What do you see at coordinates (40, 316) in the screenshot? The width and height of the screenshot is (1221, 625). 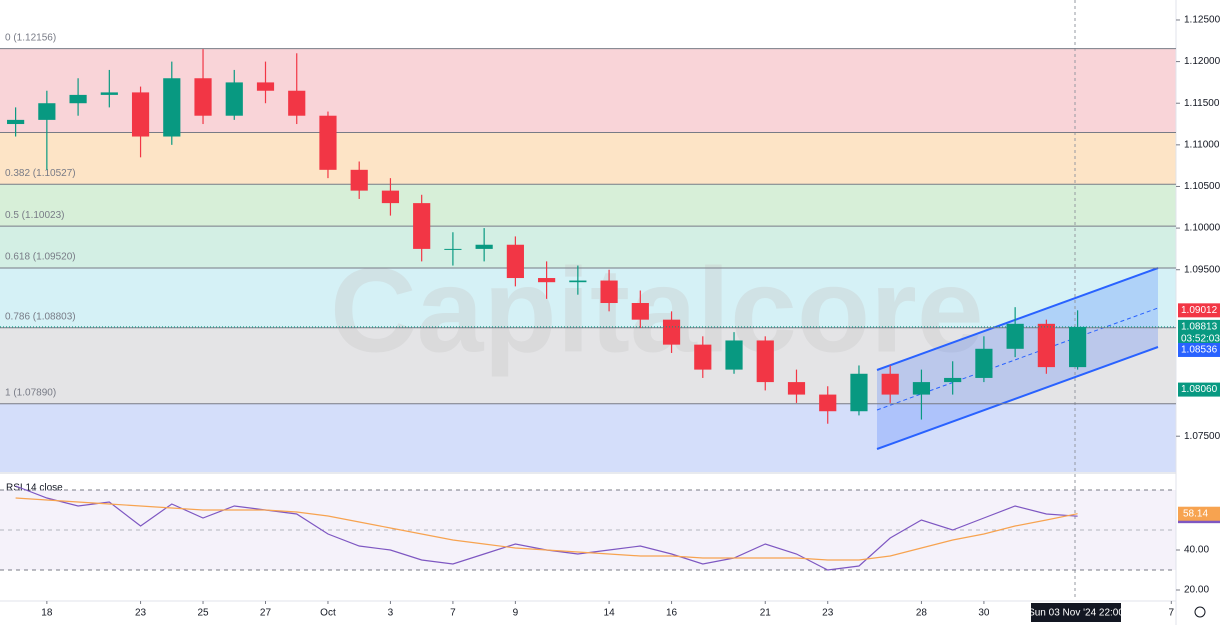 I see `fib-label: 0.786 (1.08803)` at bounding box center [40, 316].